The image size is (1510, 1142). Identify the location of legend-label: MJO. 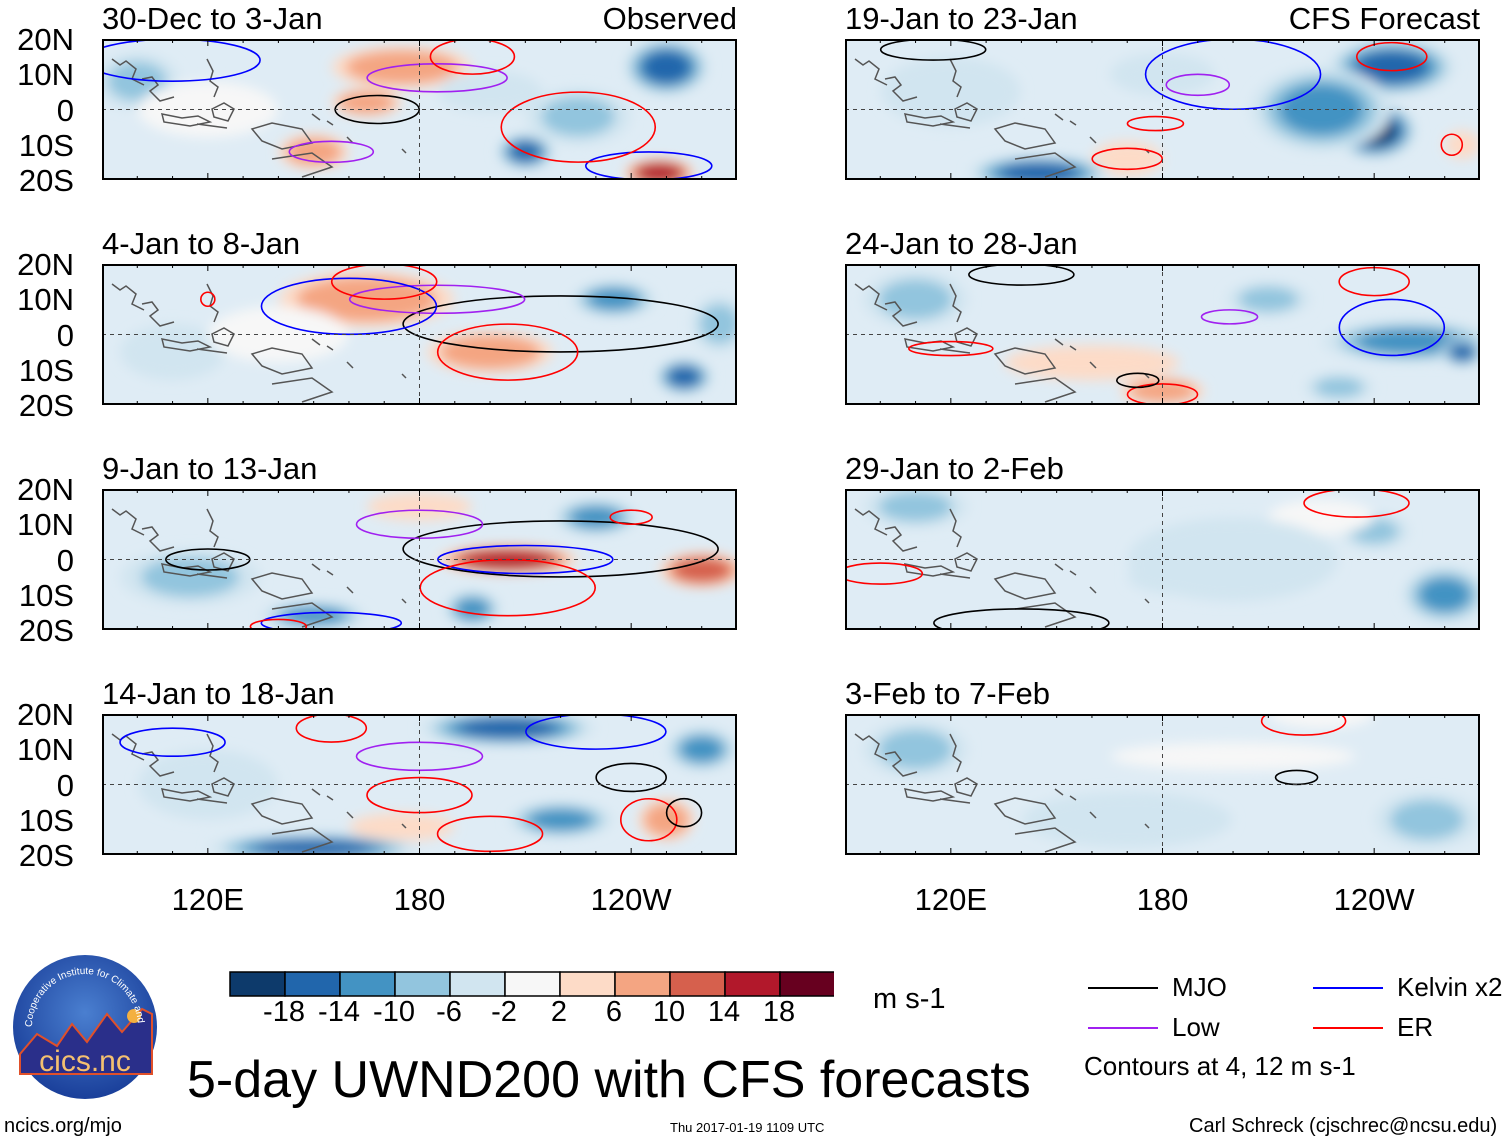
(1199, 987).